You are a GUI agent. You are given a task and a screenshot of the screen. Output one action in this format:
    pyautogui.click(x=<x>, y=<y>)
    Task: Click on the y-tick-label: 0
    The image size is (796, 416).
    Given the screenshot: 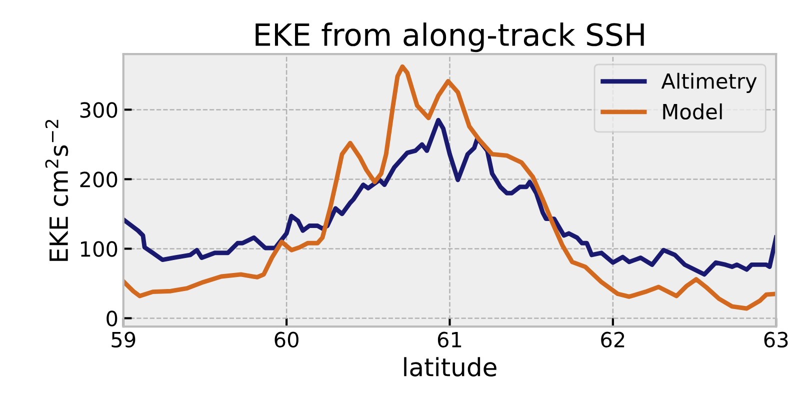 What is the action you would take?
    pyautogui.click(x=112, y=318)
    